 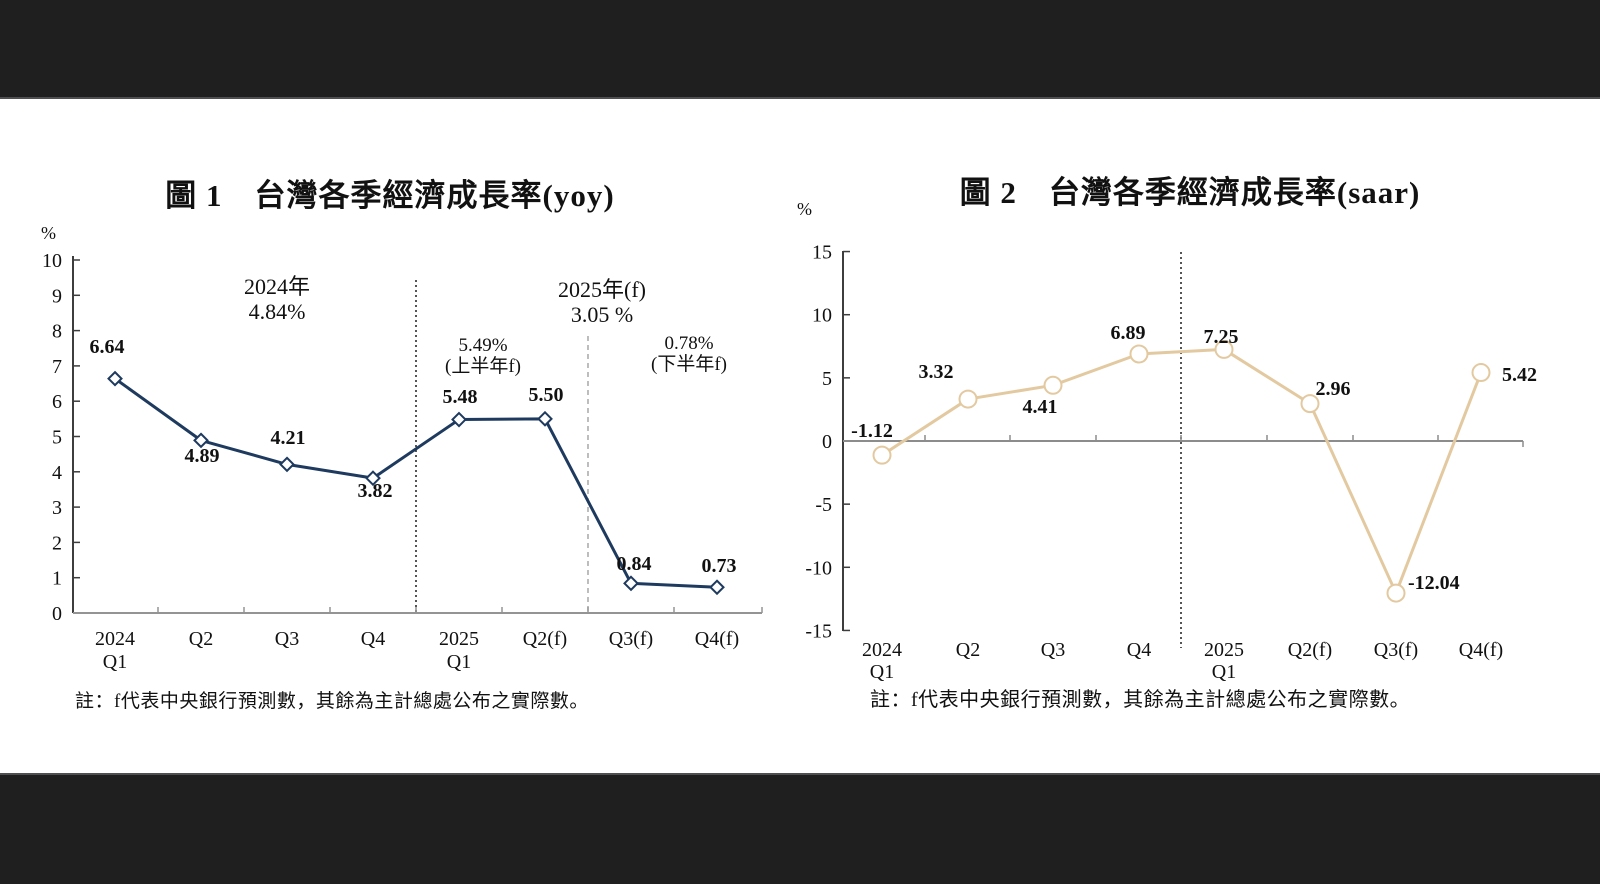 I want to click on data-point-label: 6.89, so click(x=1128, y=333).